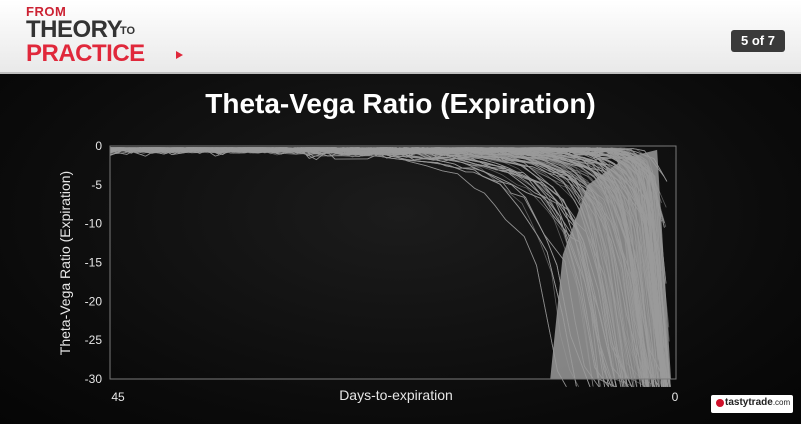 The width and height of the screenshot is (801, 424). What do you see at coordinates (720, 403) in the screenshot?
I see `cherry-icon` at bounding box center [720, 403].